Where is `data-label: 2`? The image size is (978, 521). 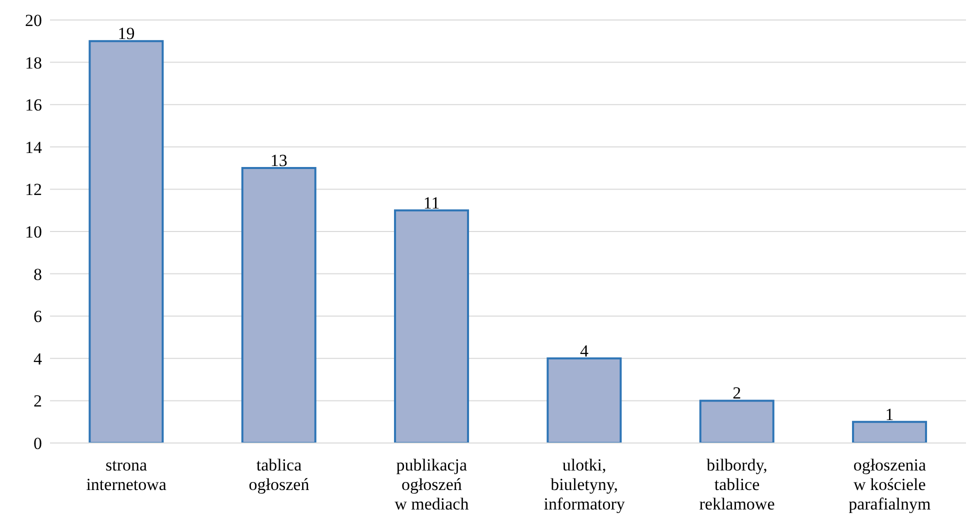 data-label: 2 is located at coordinates (737, 393).